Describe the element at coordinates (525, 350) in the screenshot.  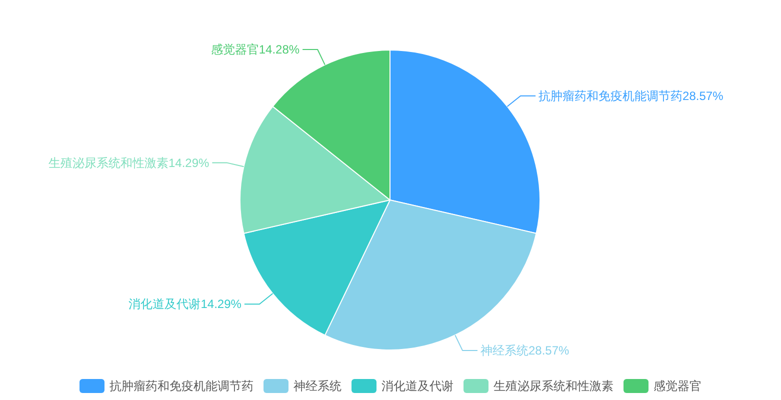
I see `category-label: 神经系统28.57%` at that location.